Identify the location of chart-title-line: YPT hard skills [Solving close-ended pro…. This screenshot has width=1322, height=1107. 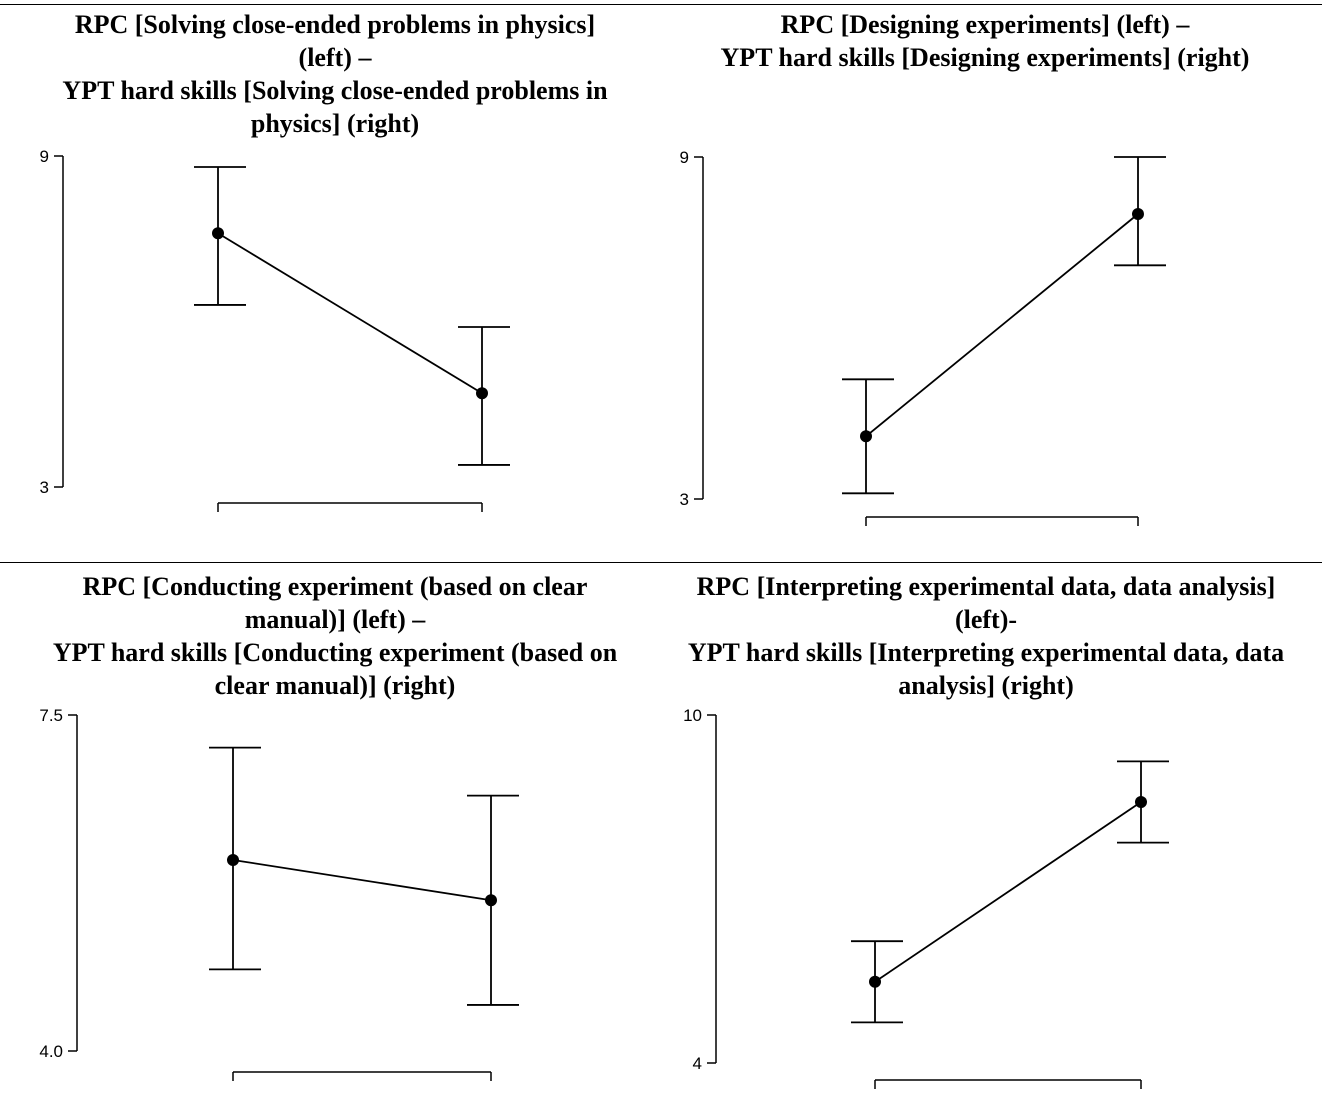
(335, 90).